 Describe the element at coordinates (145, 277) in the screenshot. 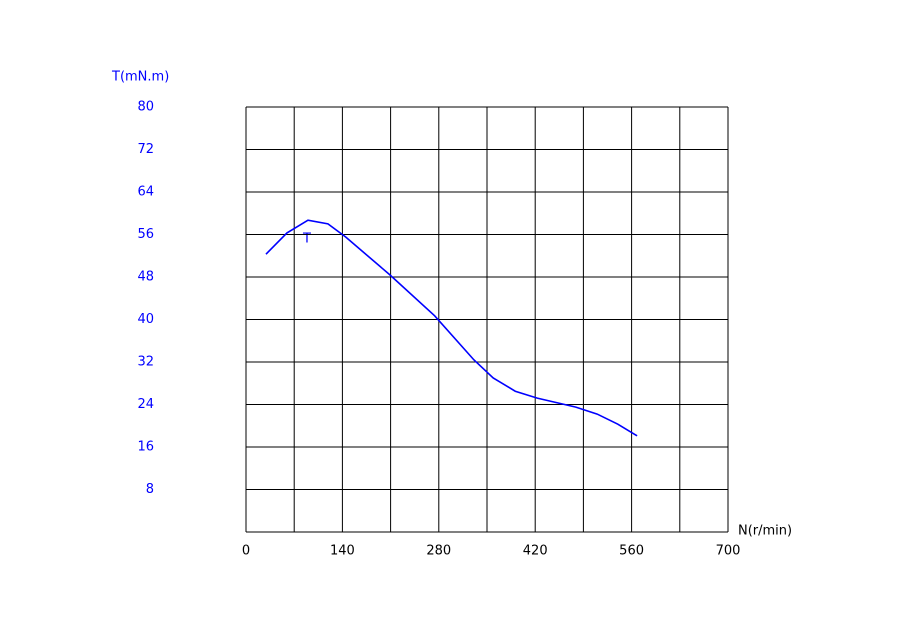

I see `y-tick-label: 48` at that location.